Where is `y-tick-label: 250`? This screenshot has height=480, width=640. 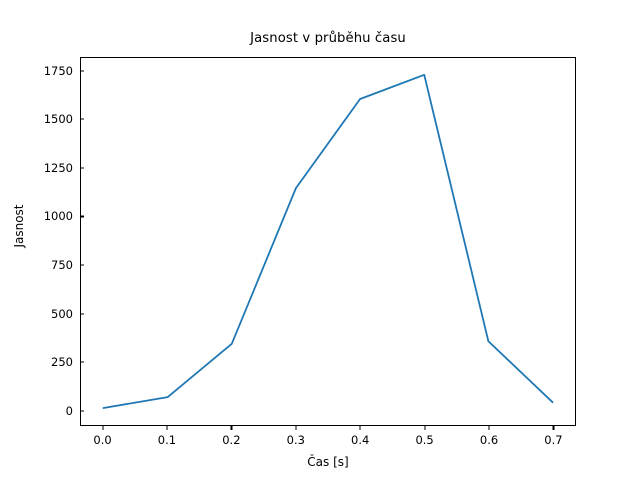 y-tick-label: 250 is located at coordinates (62, 362).